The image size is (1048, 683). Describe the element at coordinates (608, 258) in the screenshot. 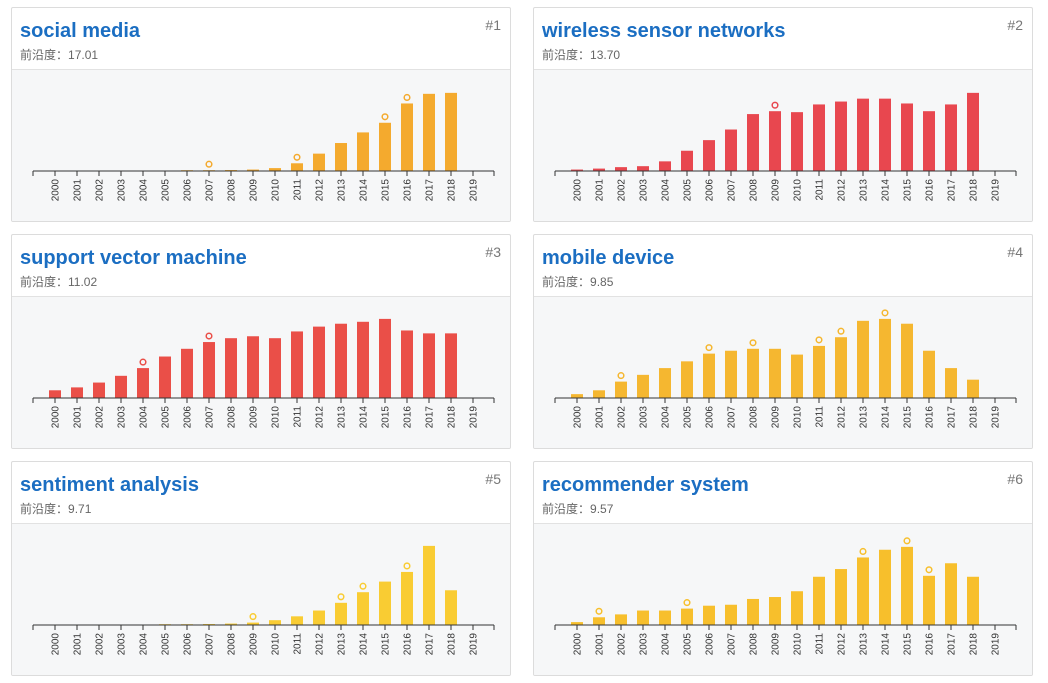

I see `card-title: mobile device` at that location.